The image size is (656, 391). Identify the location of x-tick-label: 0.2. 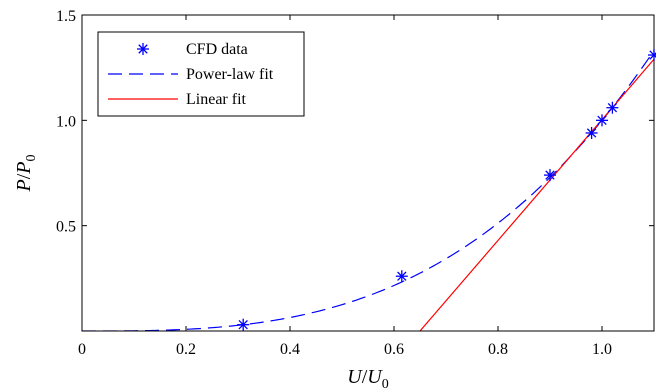
(186, 349).